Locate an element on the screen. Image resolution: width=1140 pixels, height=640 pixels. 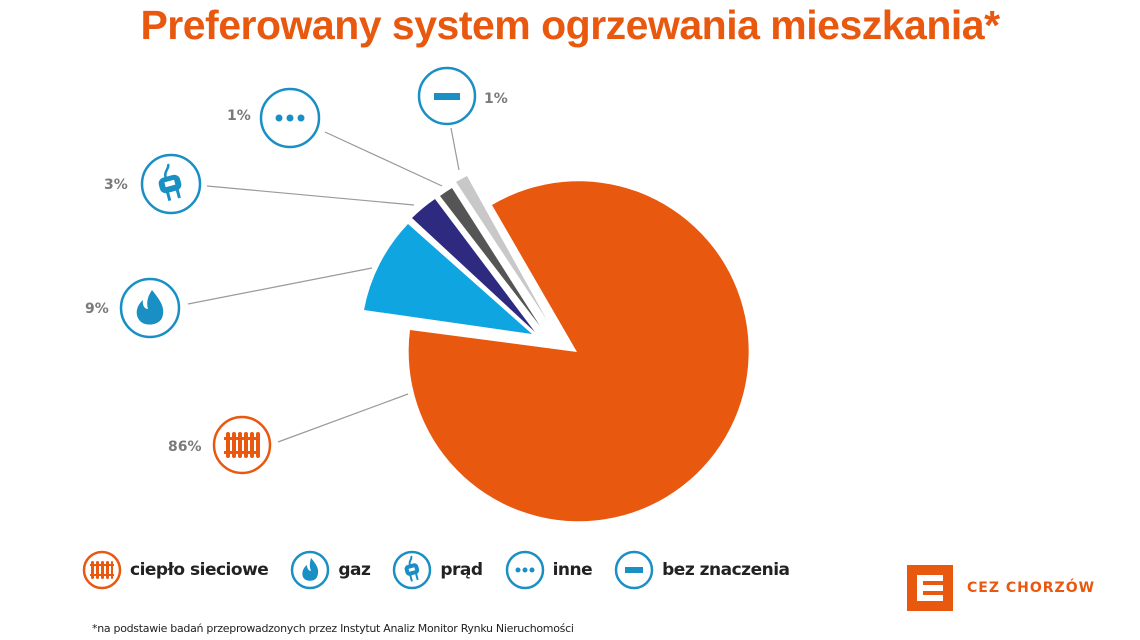
legend-item-inne: inne is located at coordinates (549, 570).